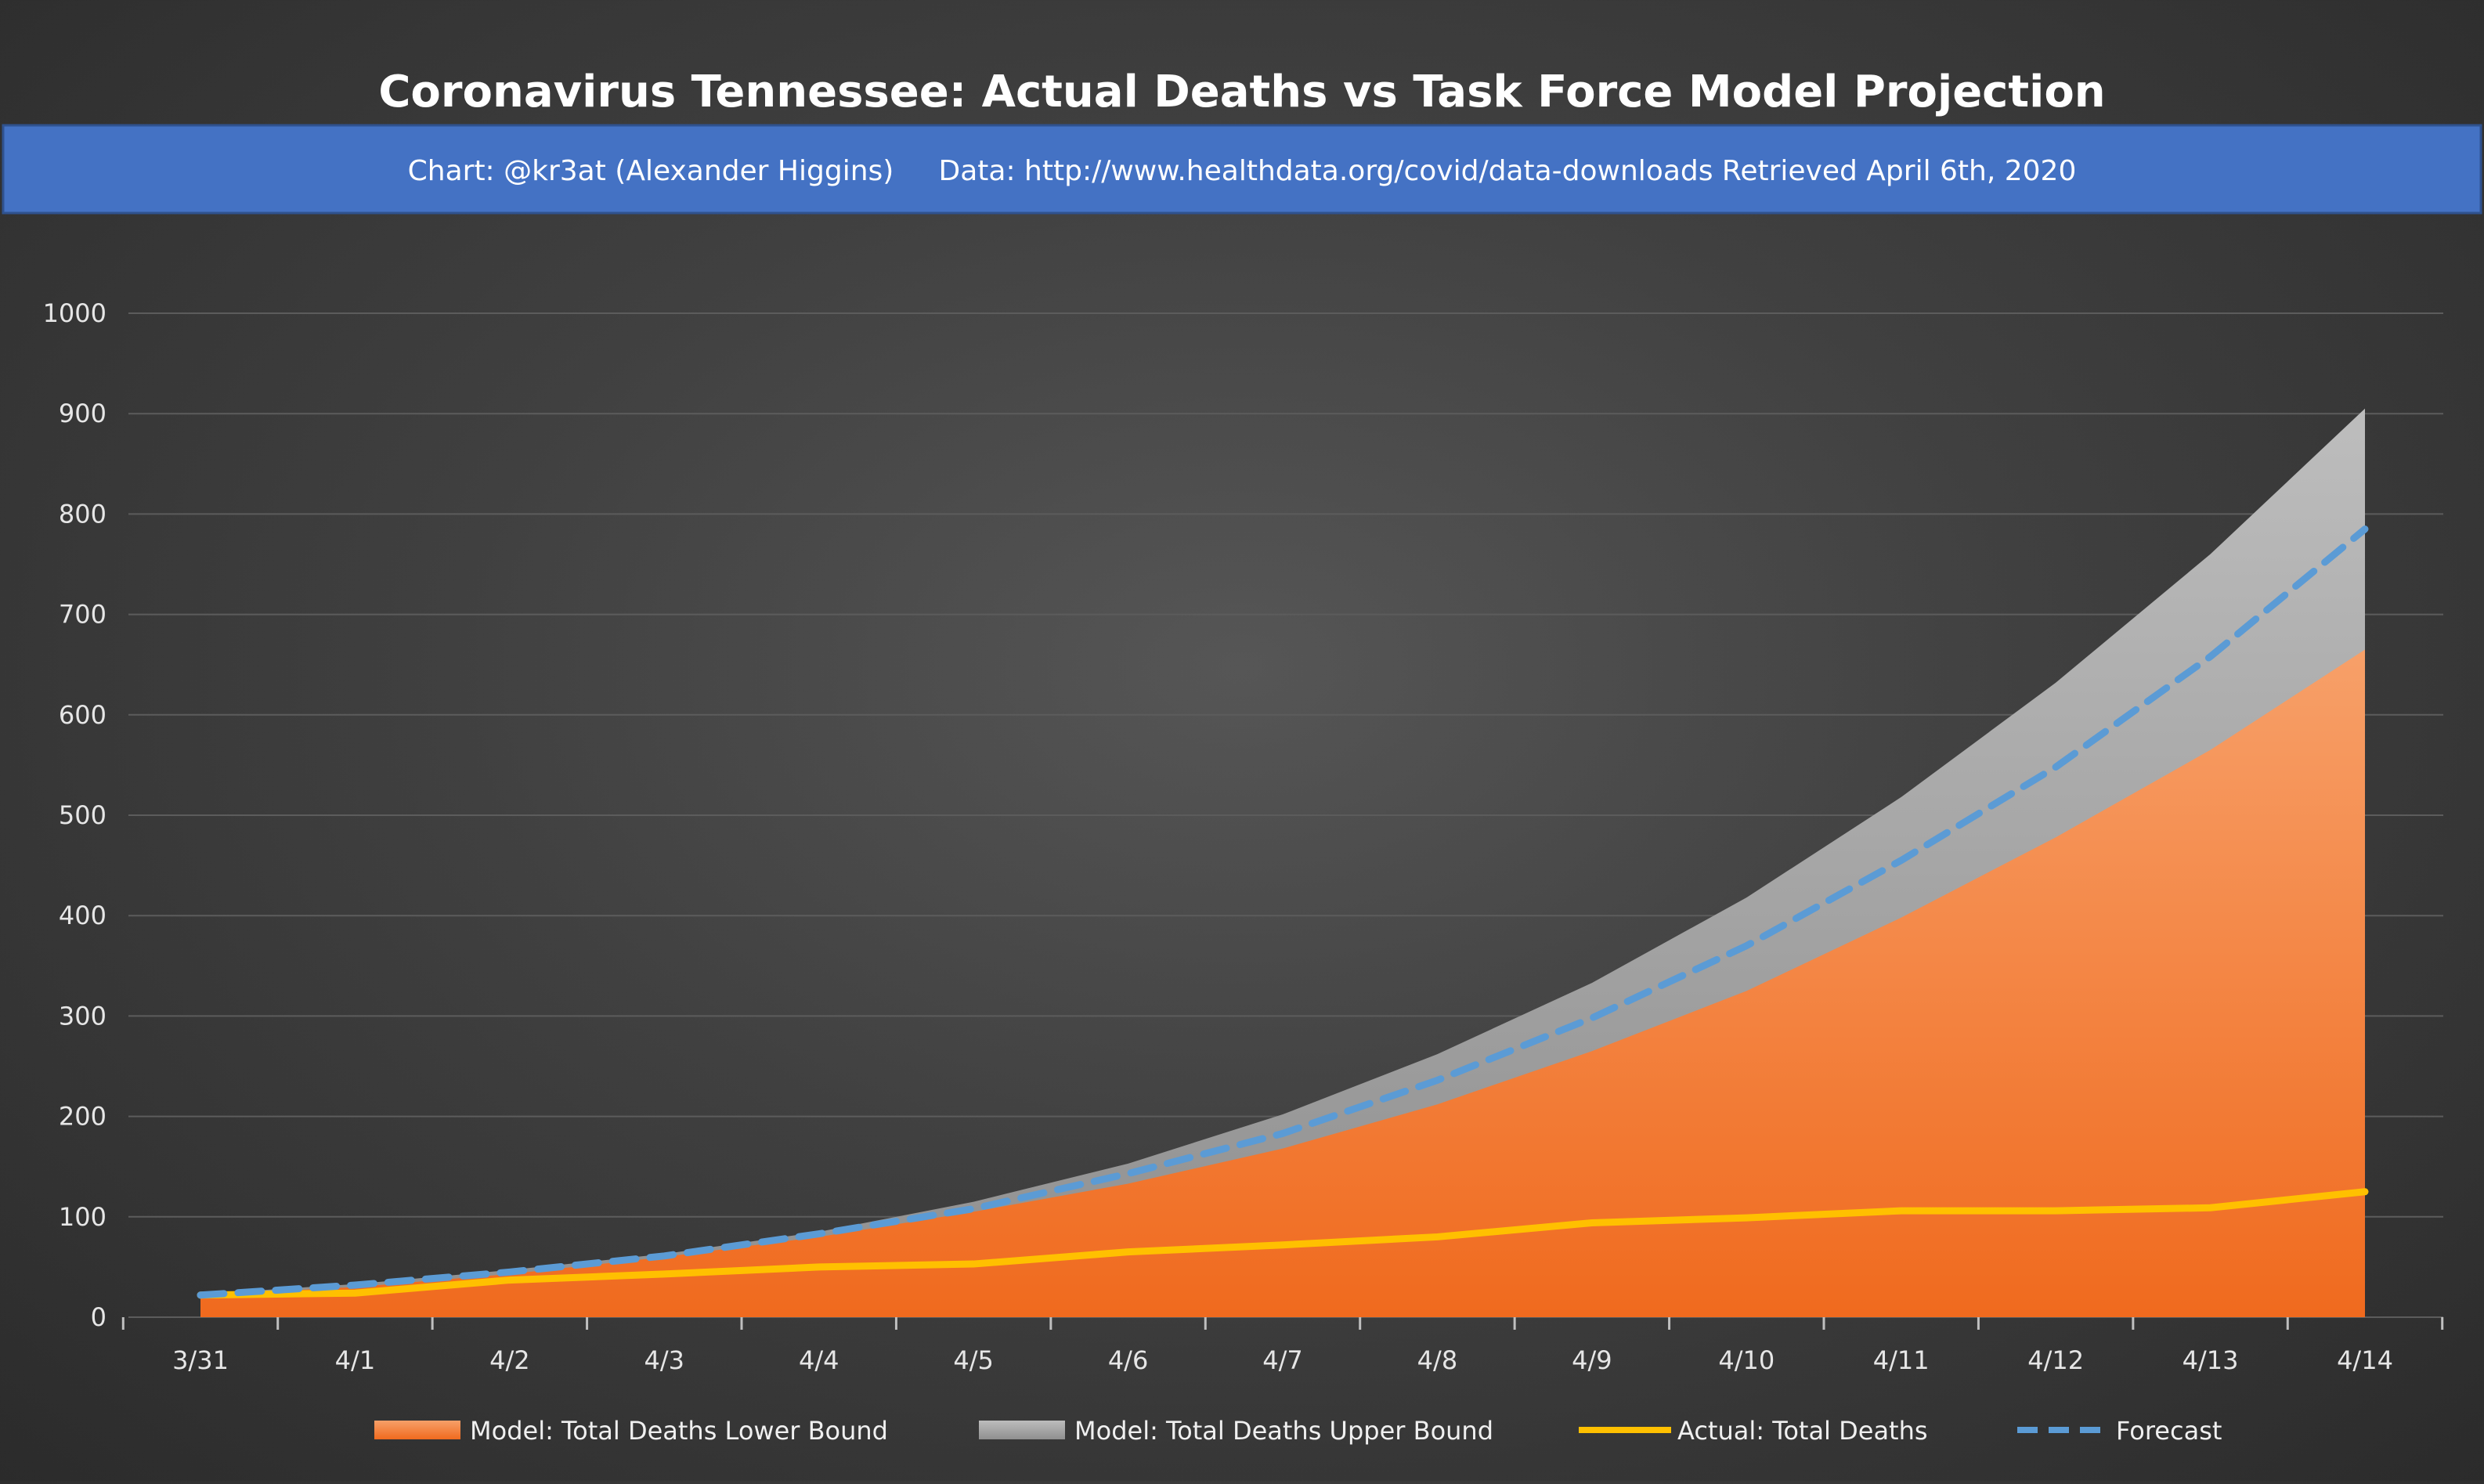  I want to click on y-axis-ticks: 0 100 200 300 400 500 600 700 800 900 1000, so click(75, 815).